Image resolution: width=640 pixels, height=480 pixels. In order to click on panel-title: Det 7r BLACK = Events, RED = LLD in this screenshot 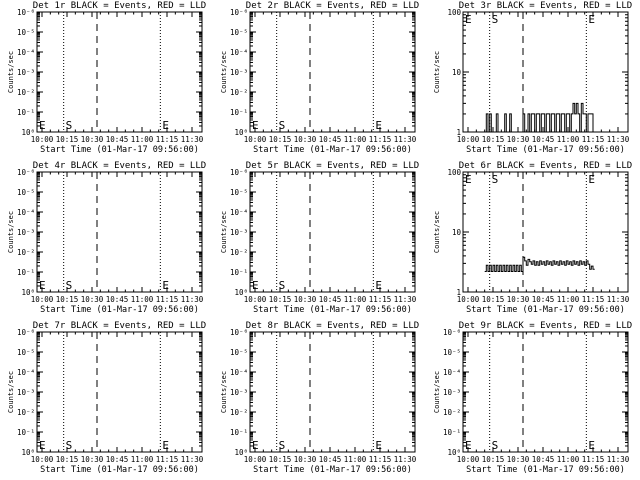, I will do `click(119, 326)`.